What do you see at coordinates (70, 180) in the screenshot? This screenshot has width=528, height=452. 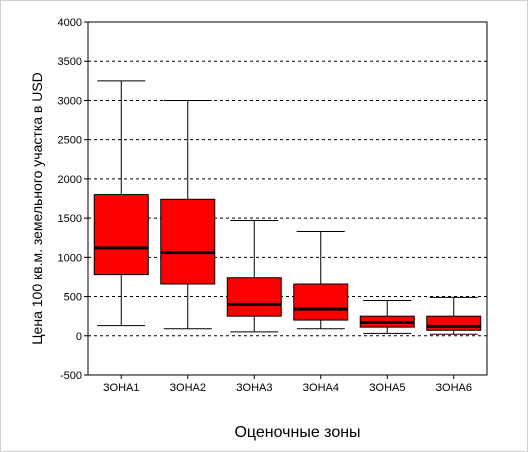 I see `y-tick-label: 2000` at bounding box center [70, 180].